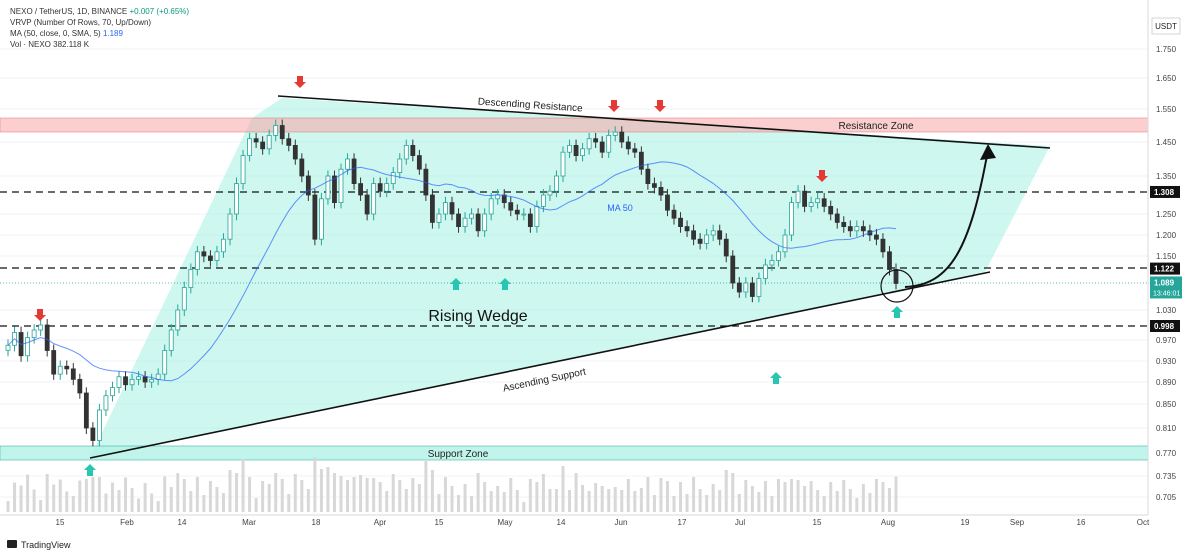  What do you see at coordinates (1166, 453) in the screenshot?
I see `price-tick-label: 0.770` at bounding box center [1166, 453].